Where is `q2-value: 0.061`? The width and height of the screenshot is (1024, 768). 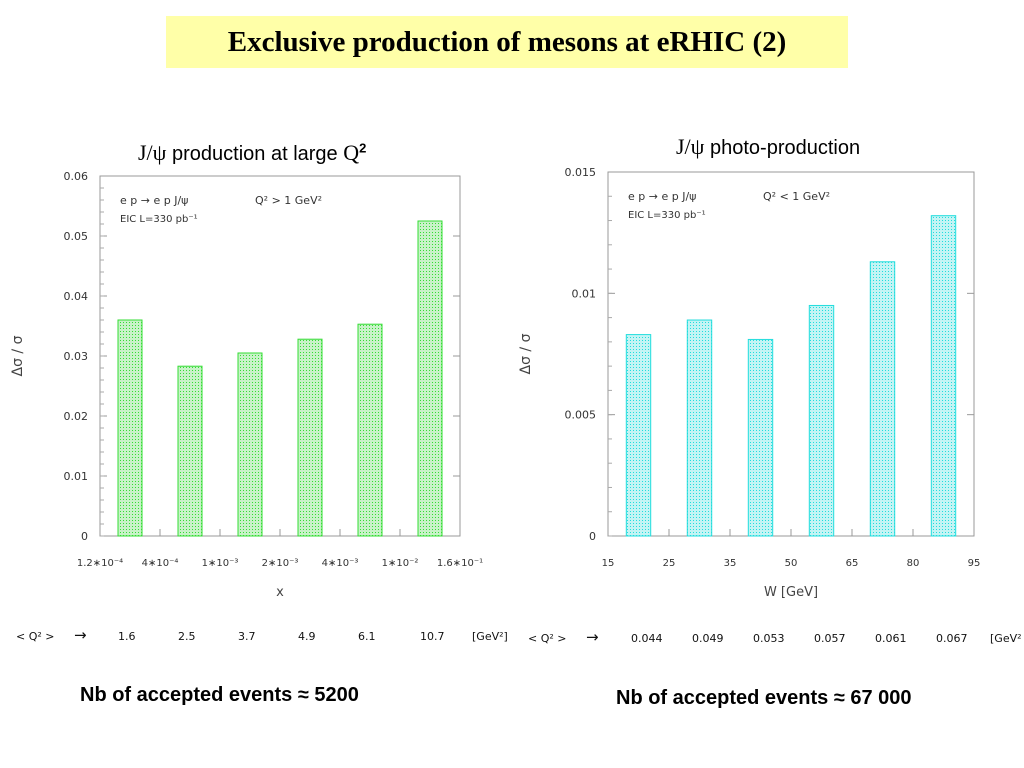
q2-value: 0.061 is located at coordinates (891, 638).